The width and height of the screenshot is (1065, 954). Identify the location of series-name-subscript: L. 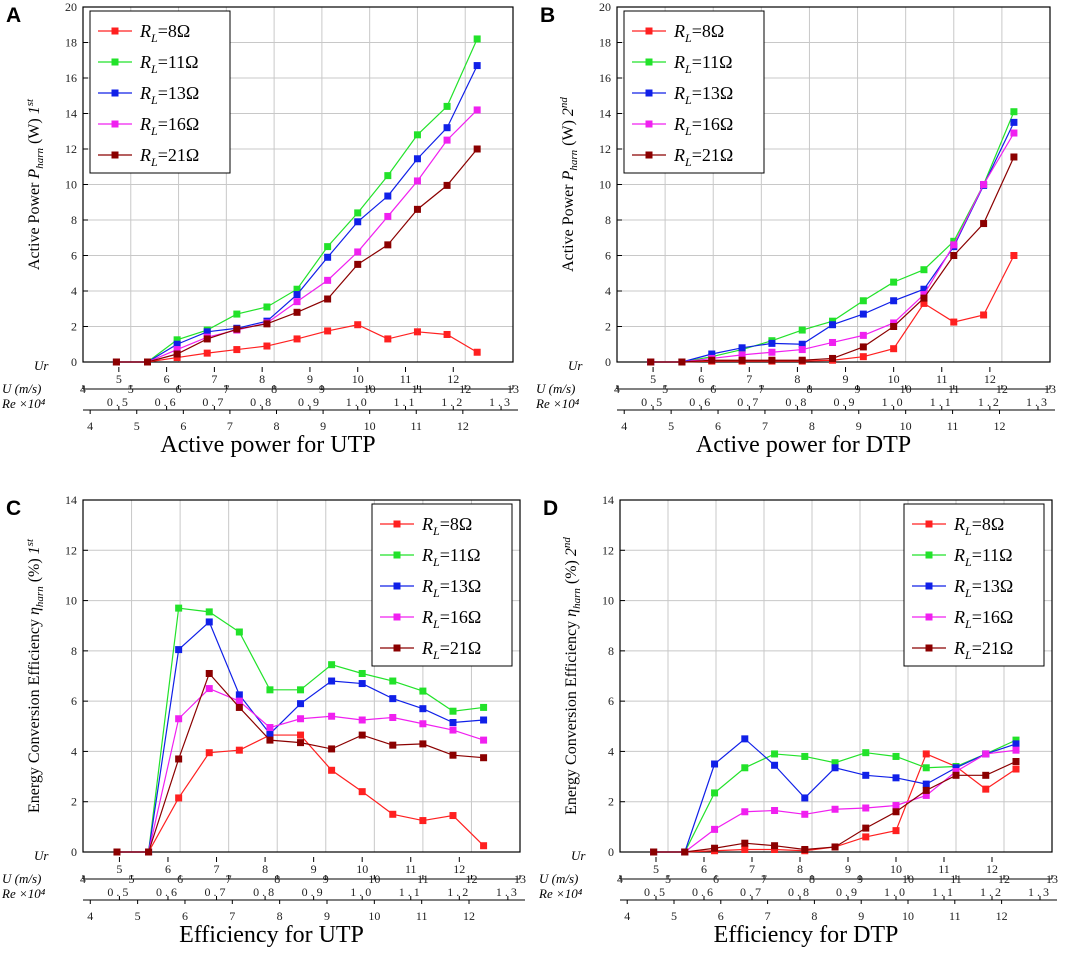
(154, 162).